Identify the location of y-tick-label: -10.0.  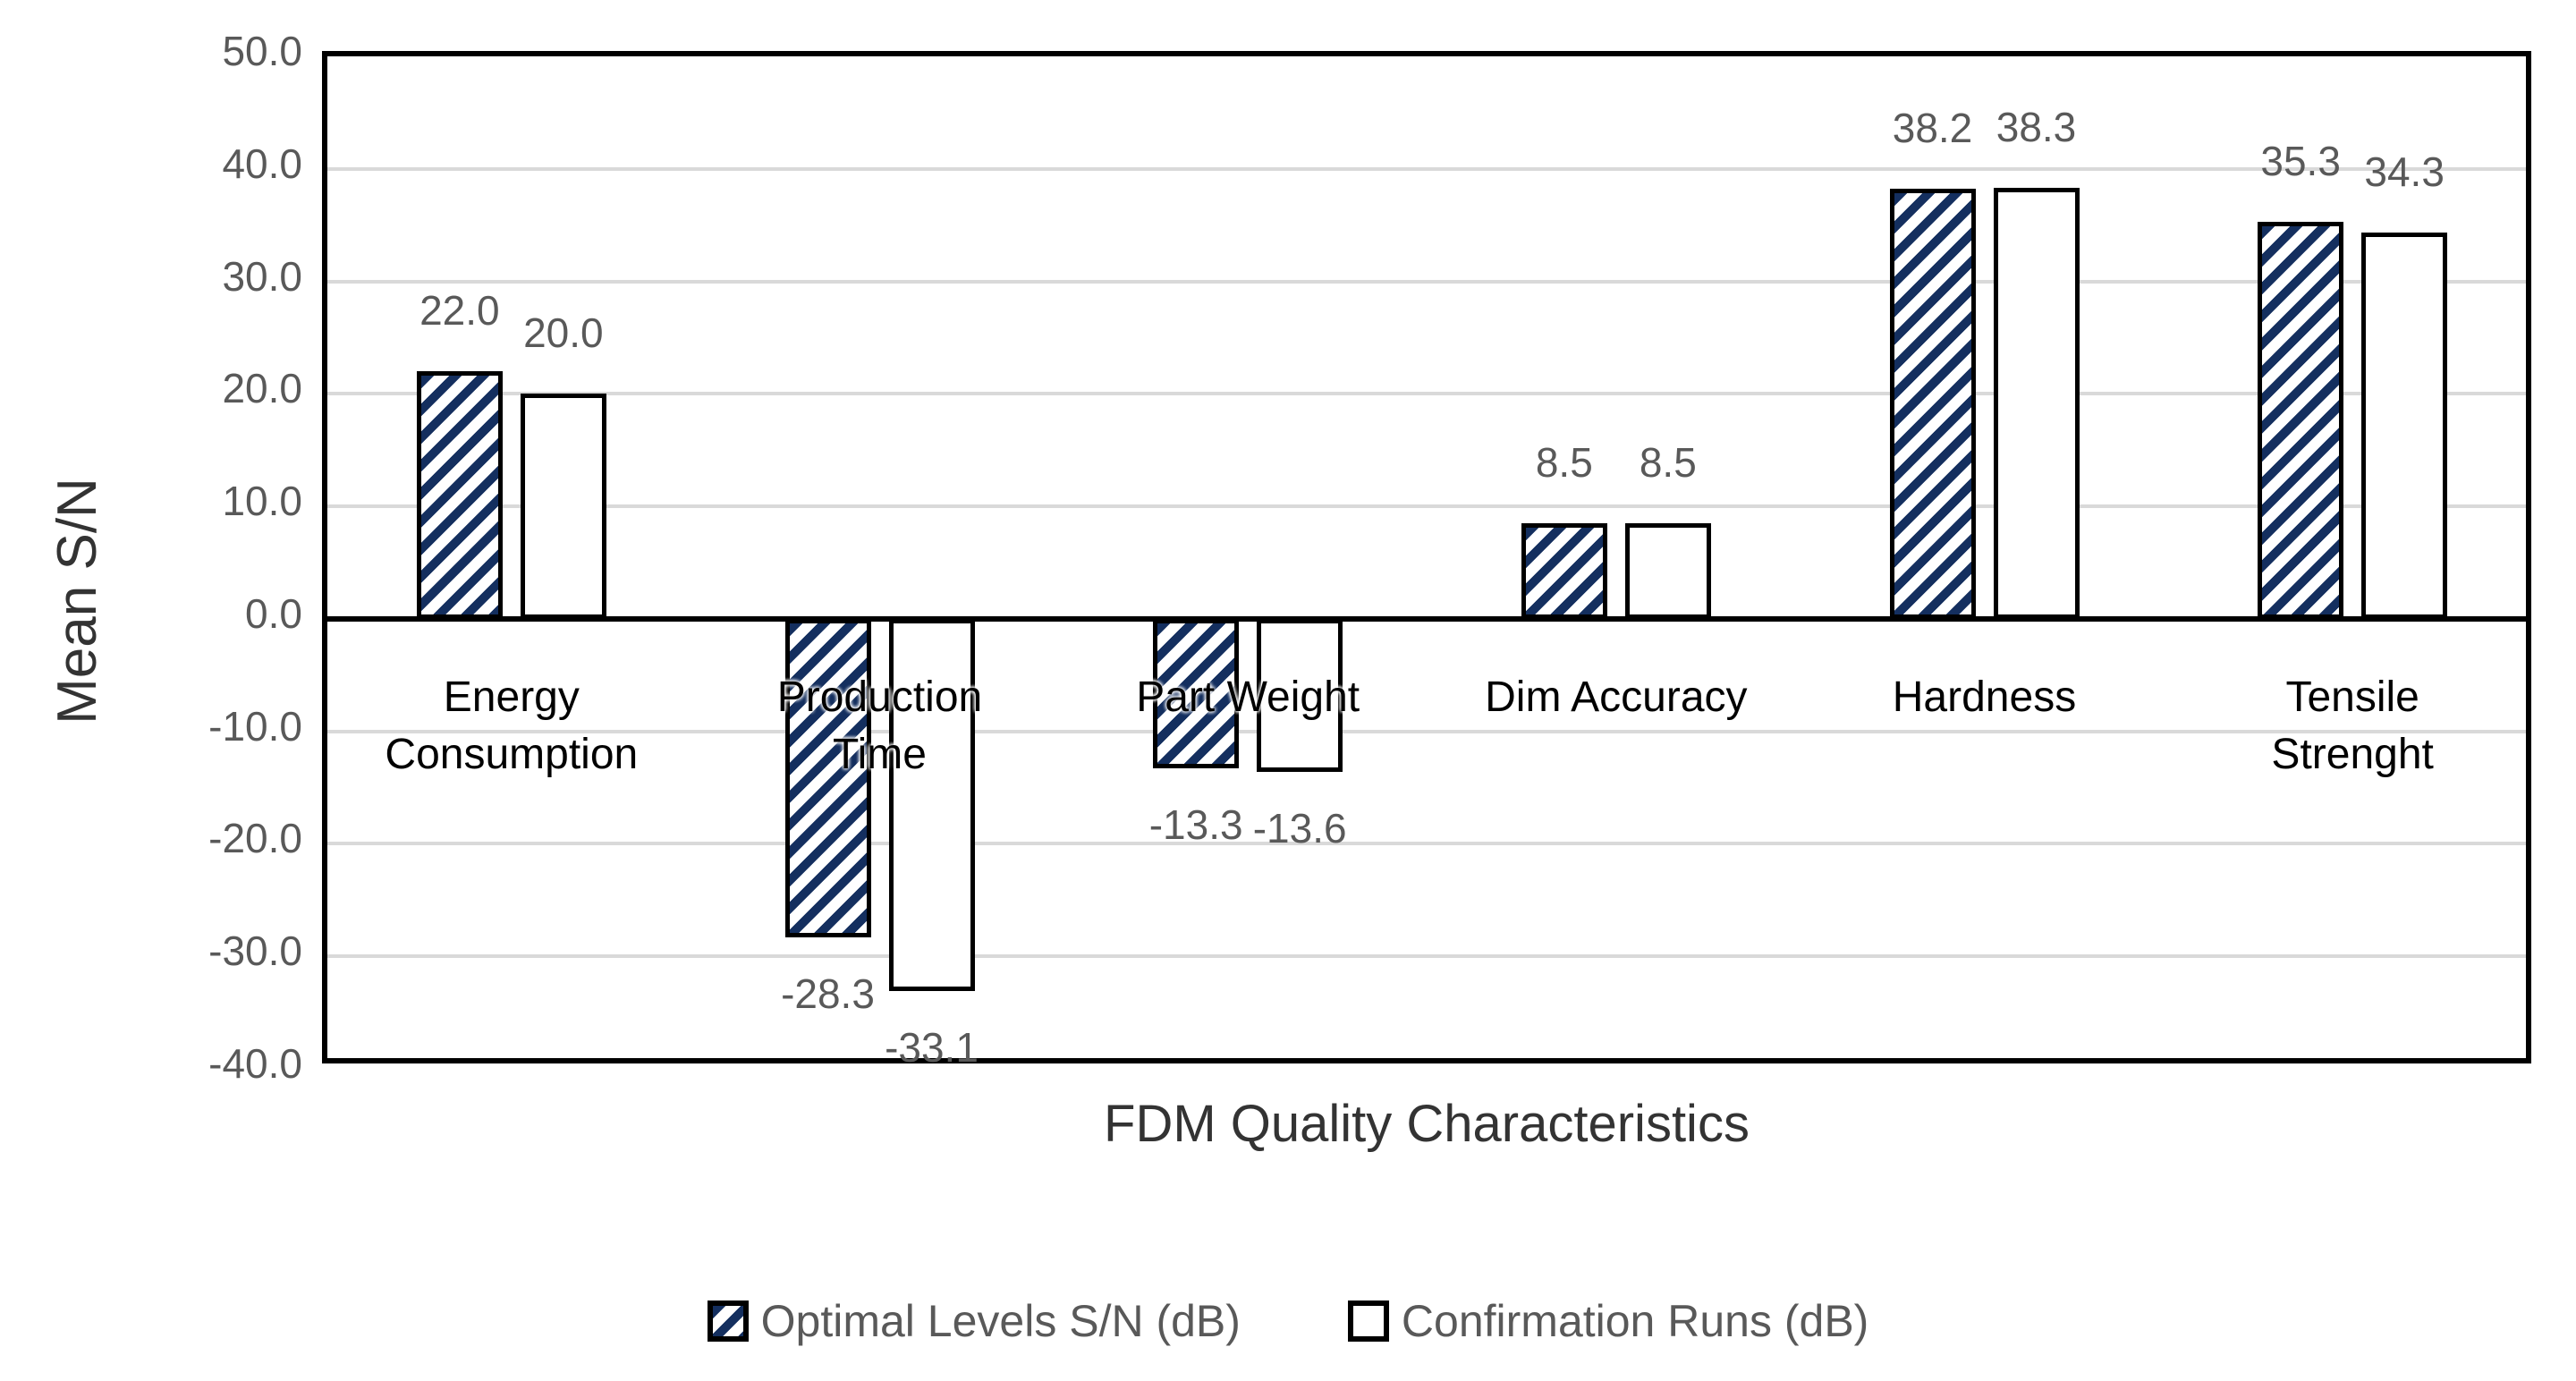
(255, 726).